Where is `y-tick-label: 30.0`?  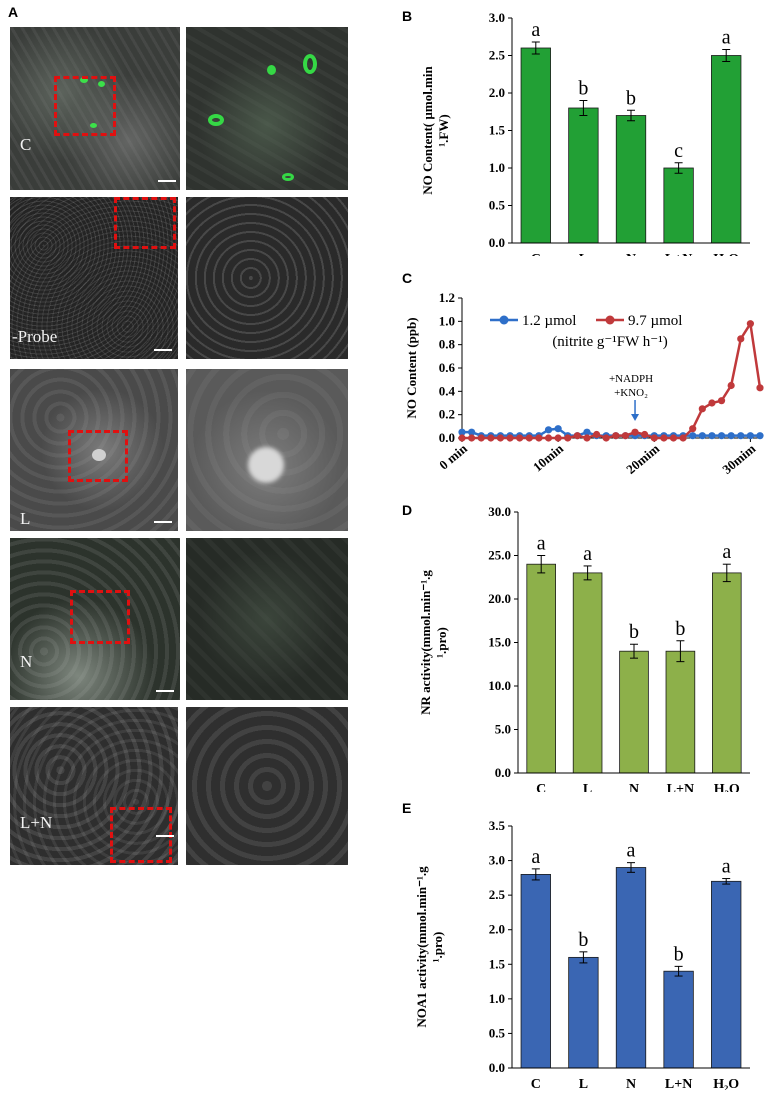 y-tick-label: 30.0 is located at coordinates (499, 511).